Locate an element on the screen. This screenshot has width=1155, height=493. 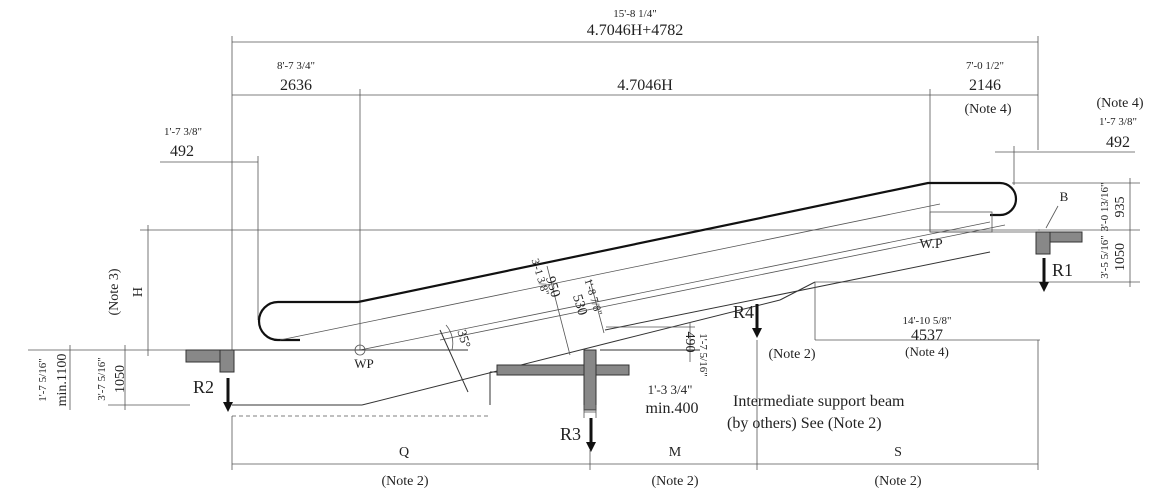
height-note-label: (Note 3) is located at coordinates (114, 291).